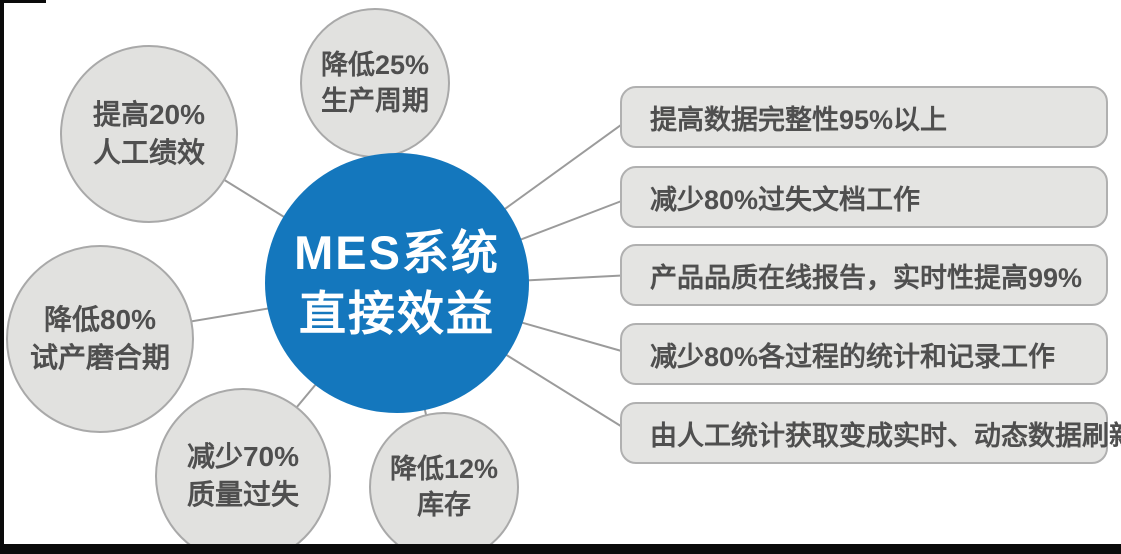  What do you see at coordinates (100, 320) in the screenshot?
I see `benefit-circle-value: 降低80%` at bounding box center [100, 320].